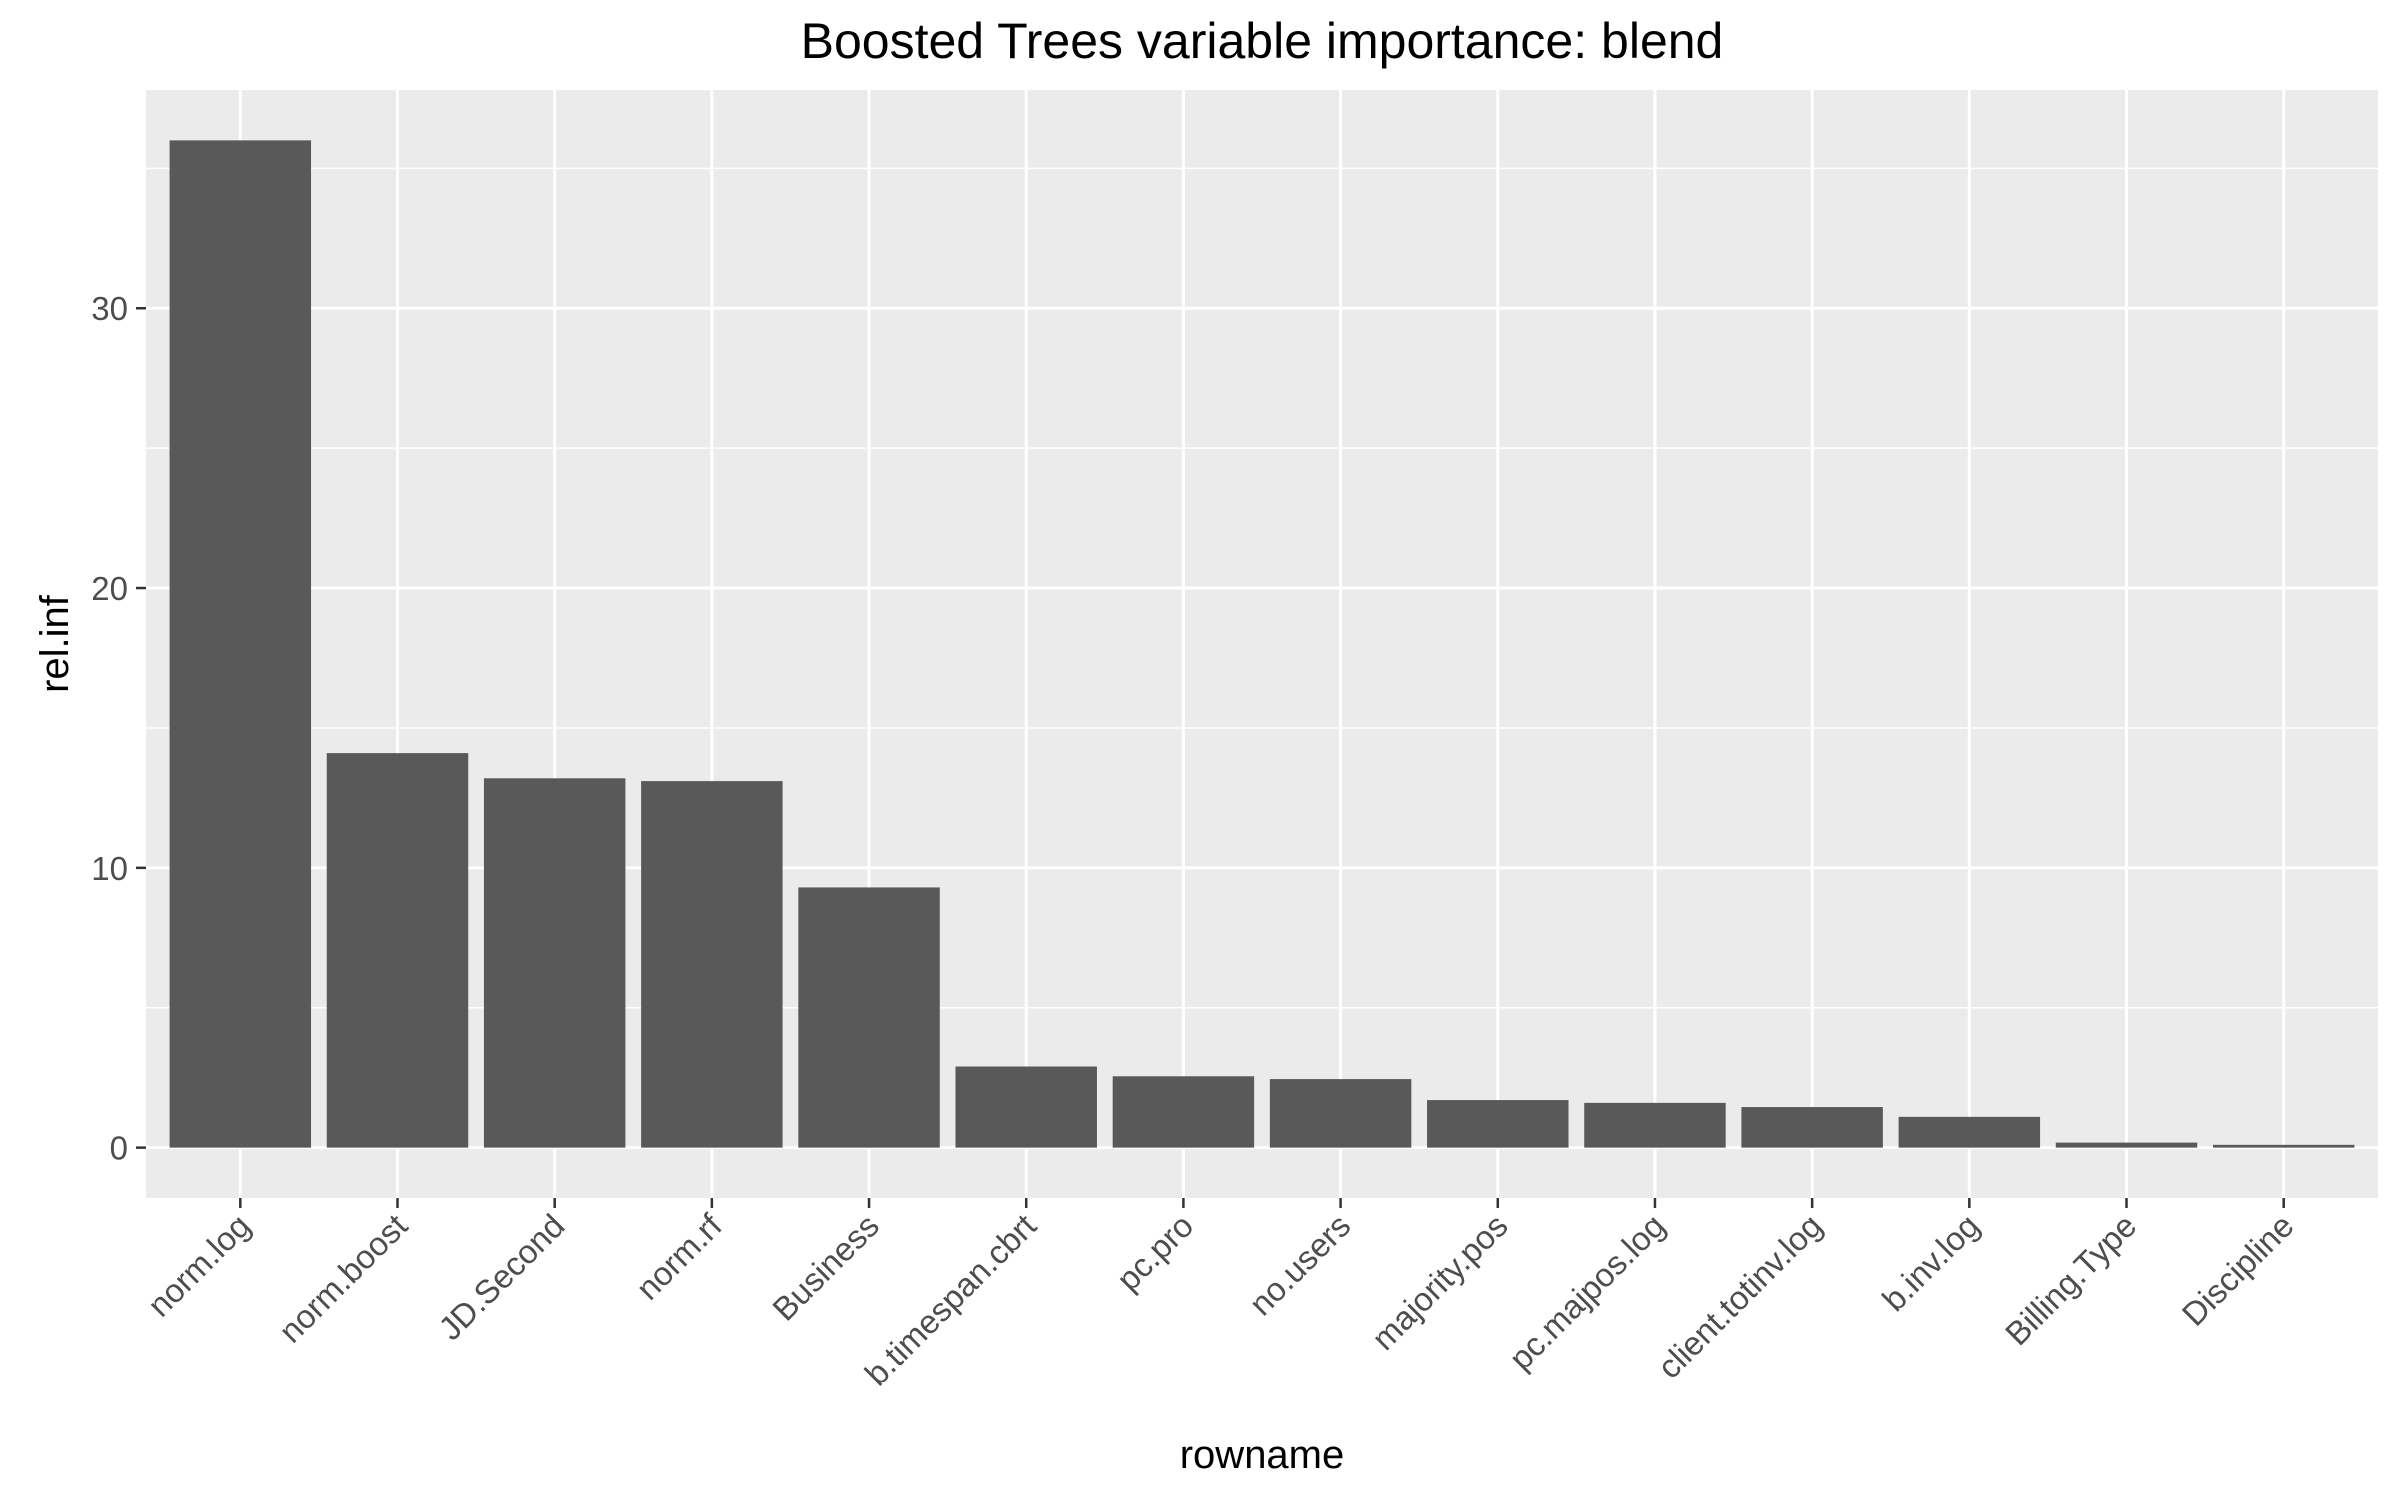 The width and height of the screenshot is (2400, 1505). What do you see at coordinates (1739, 1296) in the screenshot?
I see `x-tick-label: client.totinv.log` at bounding box center [1739, 1296].